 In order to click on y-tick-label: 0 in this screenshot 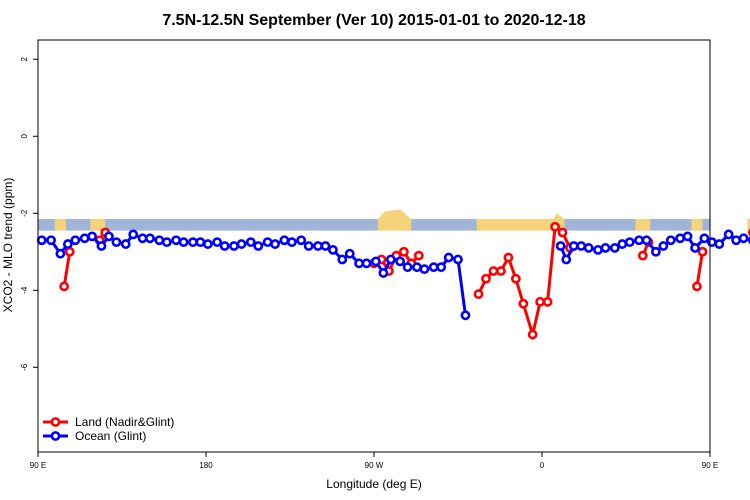, I will do `click(24, 135)`.